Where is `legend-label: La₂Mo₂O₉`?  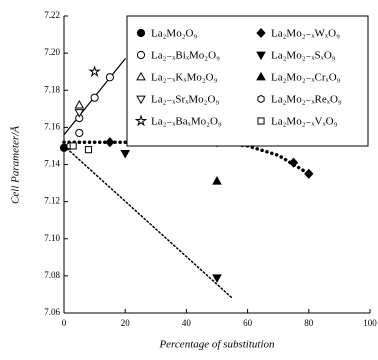 legend-label: La₂Mo₂O₉ is located at coordinates (174, 34).